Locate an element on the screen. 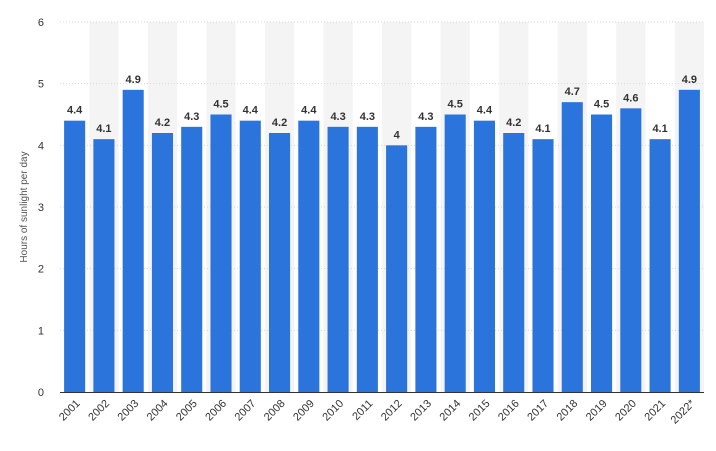 The width and height of the screenshot is (716, 451). y-tick-label: 4 is located at coordinates (41, 146).